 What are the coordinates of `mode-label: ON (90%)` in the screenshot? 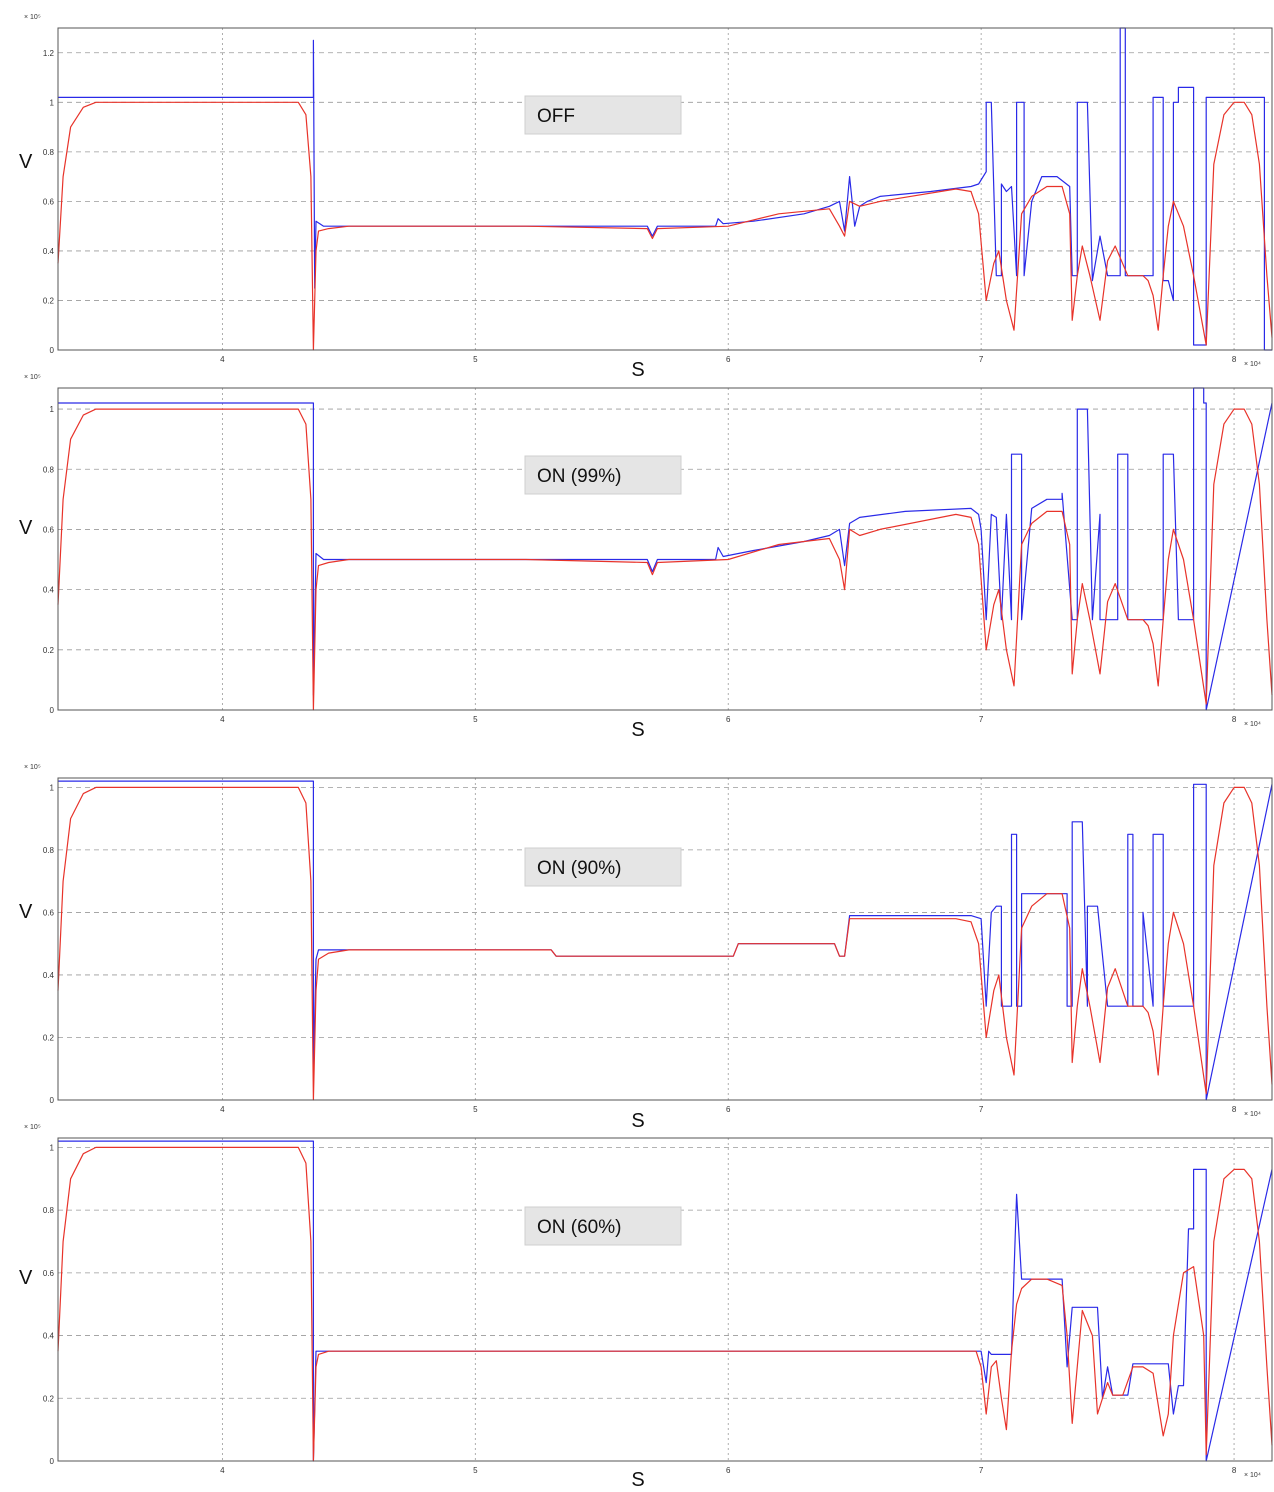 It's located at (579, 868).